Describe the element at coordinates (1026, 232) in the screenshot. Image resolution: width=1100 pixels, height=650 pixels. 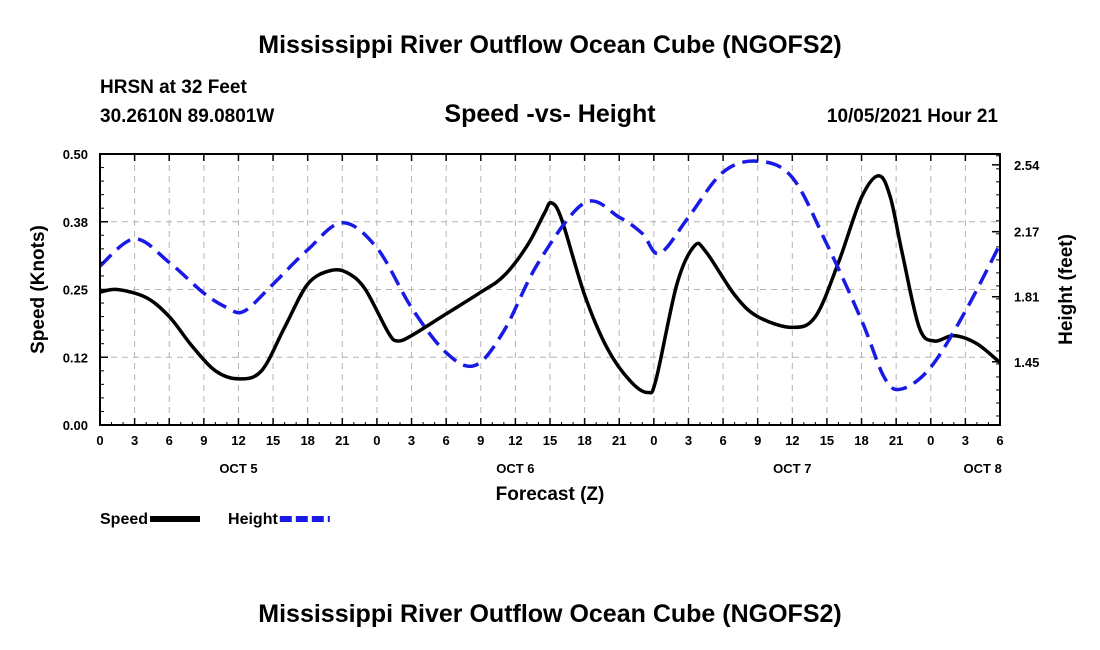
I see `y2-tick-label: 2.17` at that location.